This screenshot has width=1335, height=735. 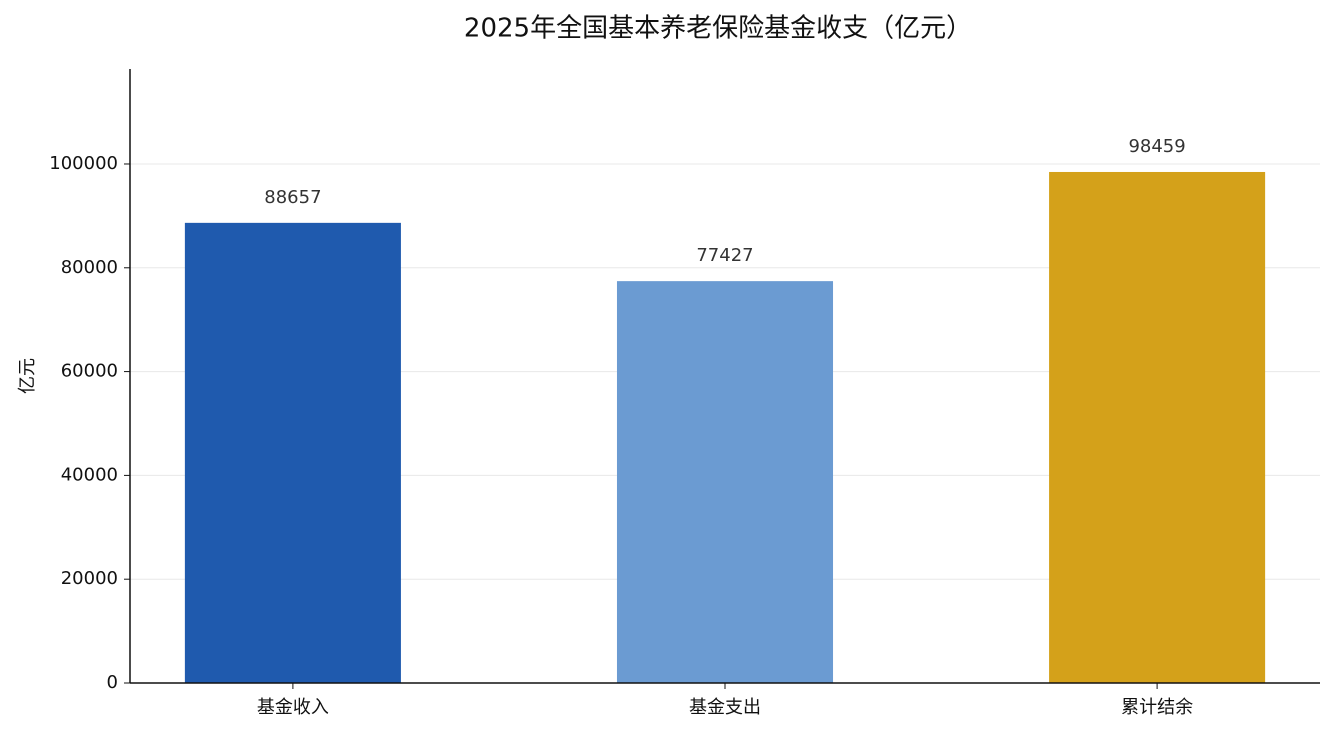 I want to click on y-tick-label: 20000, so click(x=89, y=578).